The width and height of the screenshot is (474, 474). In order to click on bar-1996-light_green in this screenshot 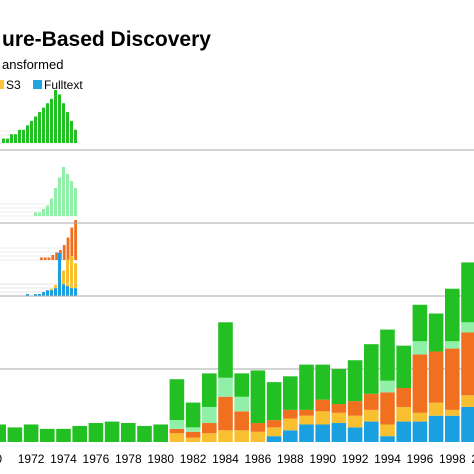, I will do `click(420, 348)`.